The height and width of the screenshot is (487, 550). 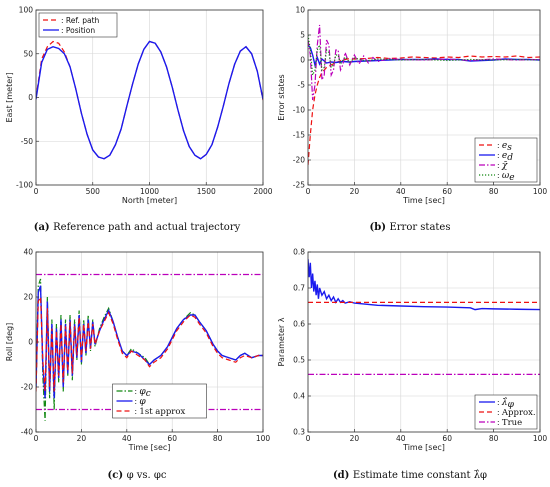 I want to click on legend-label: : χ̃, so click(x=502, y=165).